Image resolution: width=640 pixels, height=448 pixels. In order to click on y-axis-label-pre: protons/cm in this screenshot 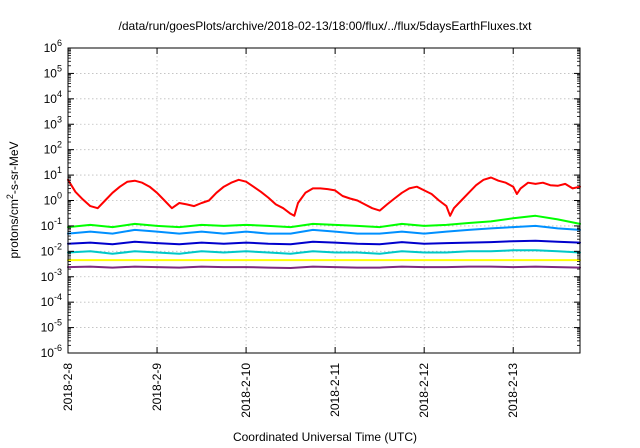, I will do `click(14, 228)`.